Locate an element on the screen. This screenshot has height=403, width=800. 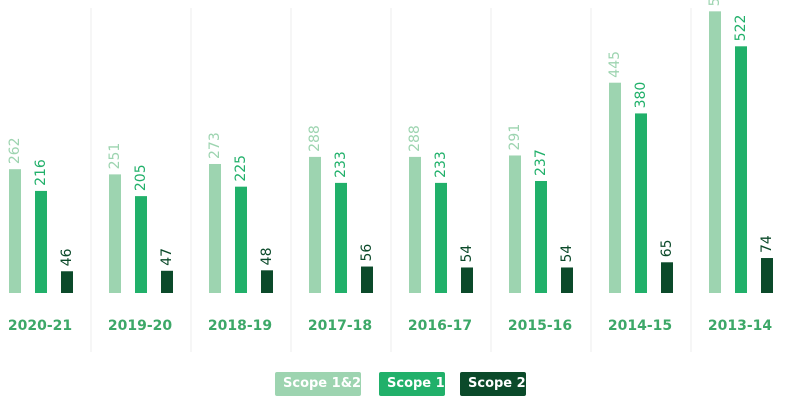
value-label-scope-2-2014-15: 65 is located at coordinates (667, 248).